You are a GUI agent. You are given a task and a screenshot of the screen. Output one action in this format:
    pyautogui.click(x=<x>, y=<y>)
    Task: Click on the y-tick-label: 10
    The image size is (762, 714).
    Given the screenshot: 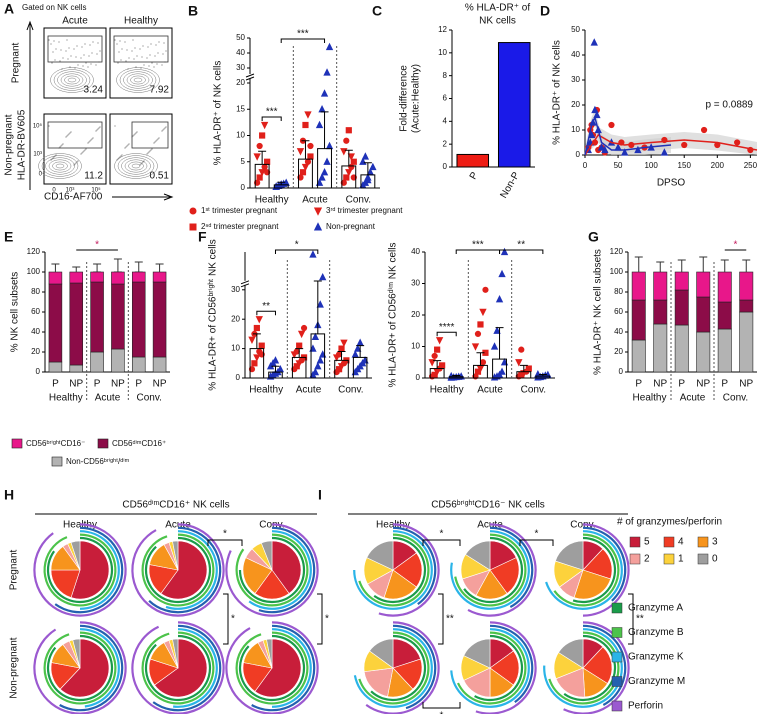 What is the action you would take?
    pyautogui.click(x=235, y=348)
    